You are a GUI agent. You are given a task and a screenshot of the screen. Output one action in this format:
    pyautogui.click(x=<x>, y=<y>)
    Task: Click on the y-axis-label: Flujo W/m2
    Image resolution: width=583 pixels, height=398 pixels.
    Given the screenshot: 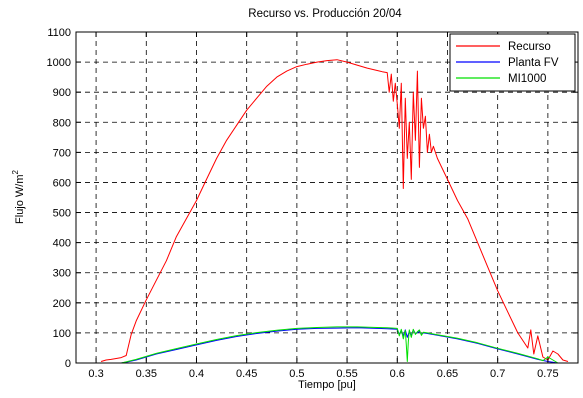 What is the action you would take?
    pyautogui.click(x=18, y=196)
    